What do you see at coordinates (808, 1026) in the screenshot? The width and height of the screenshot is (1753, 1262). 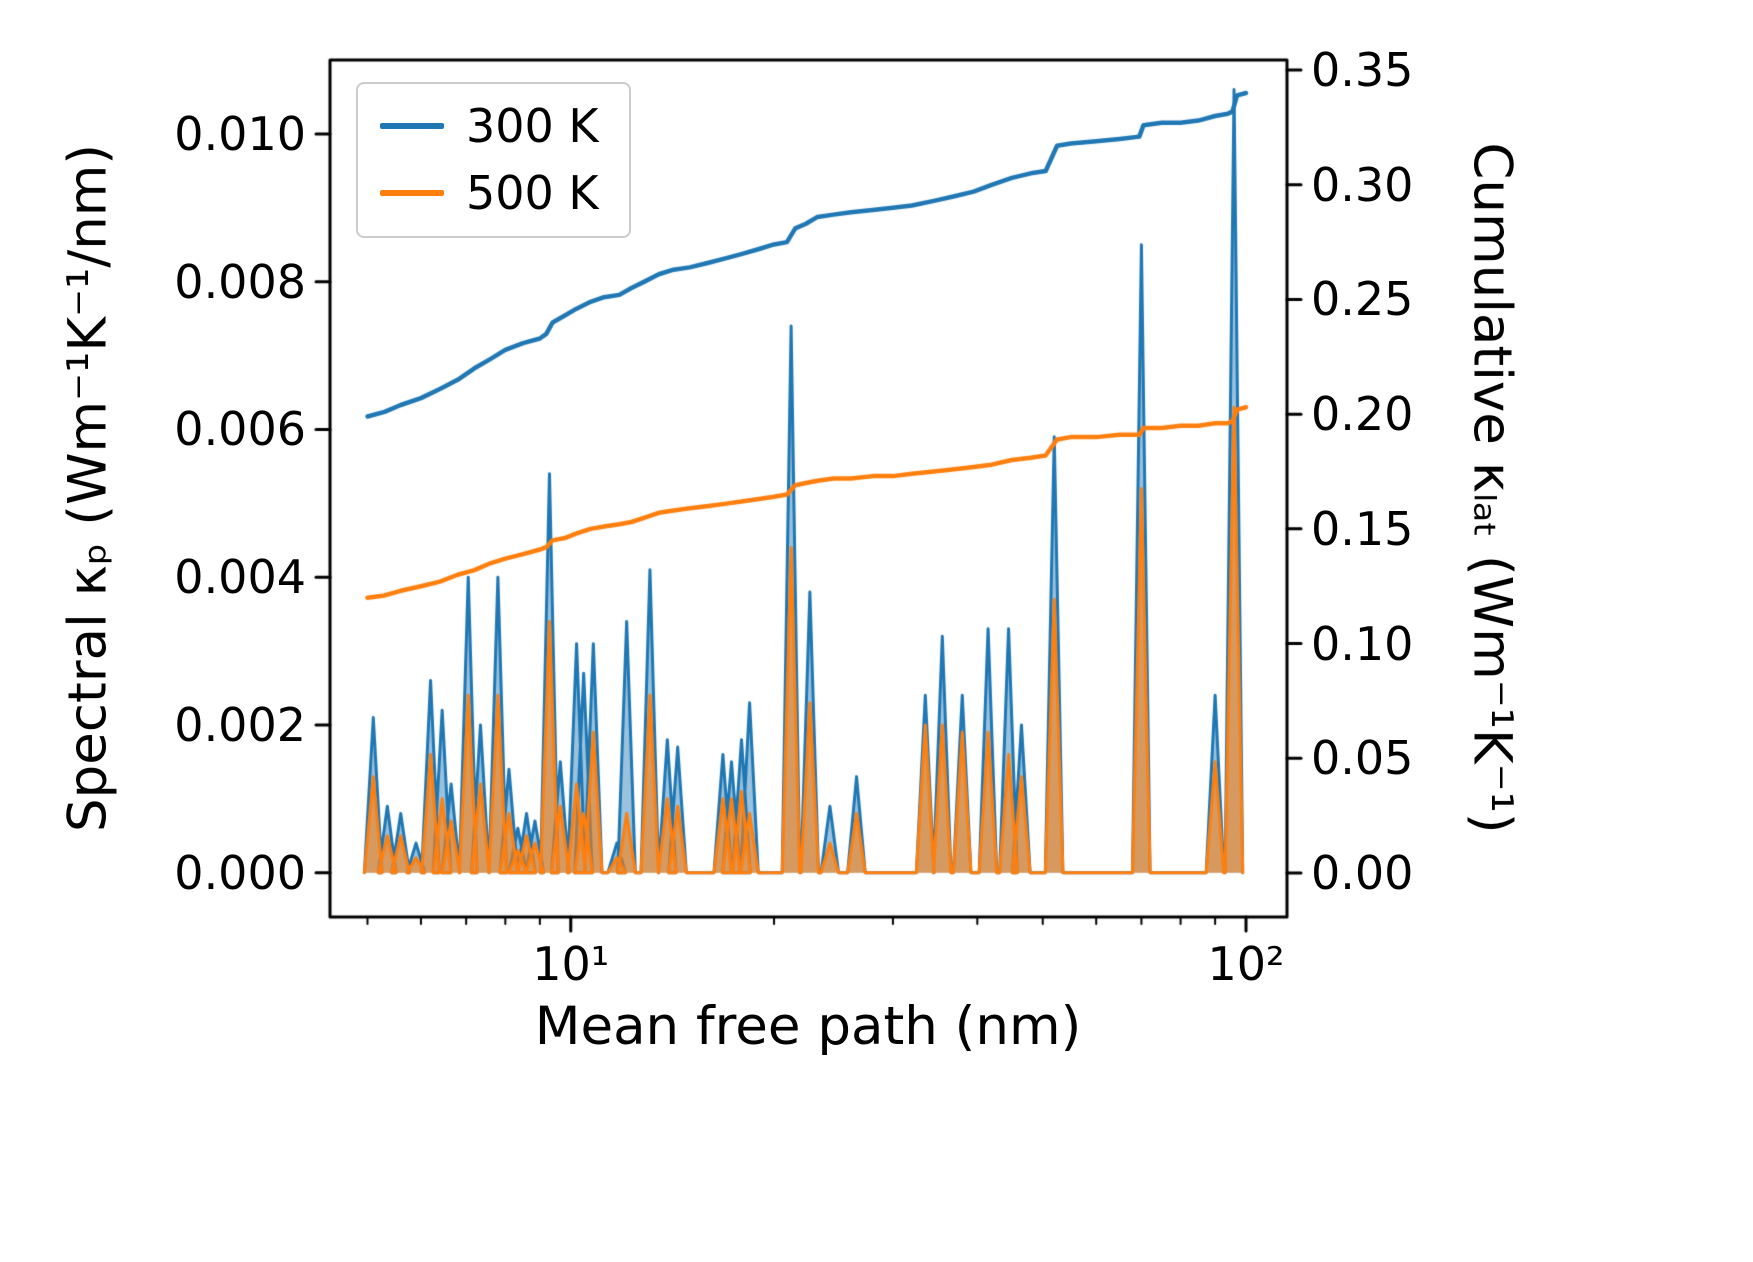 I see `x-axis-title: Mean free path (nm)` at bounding box center [808, 1026].